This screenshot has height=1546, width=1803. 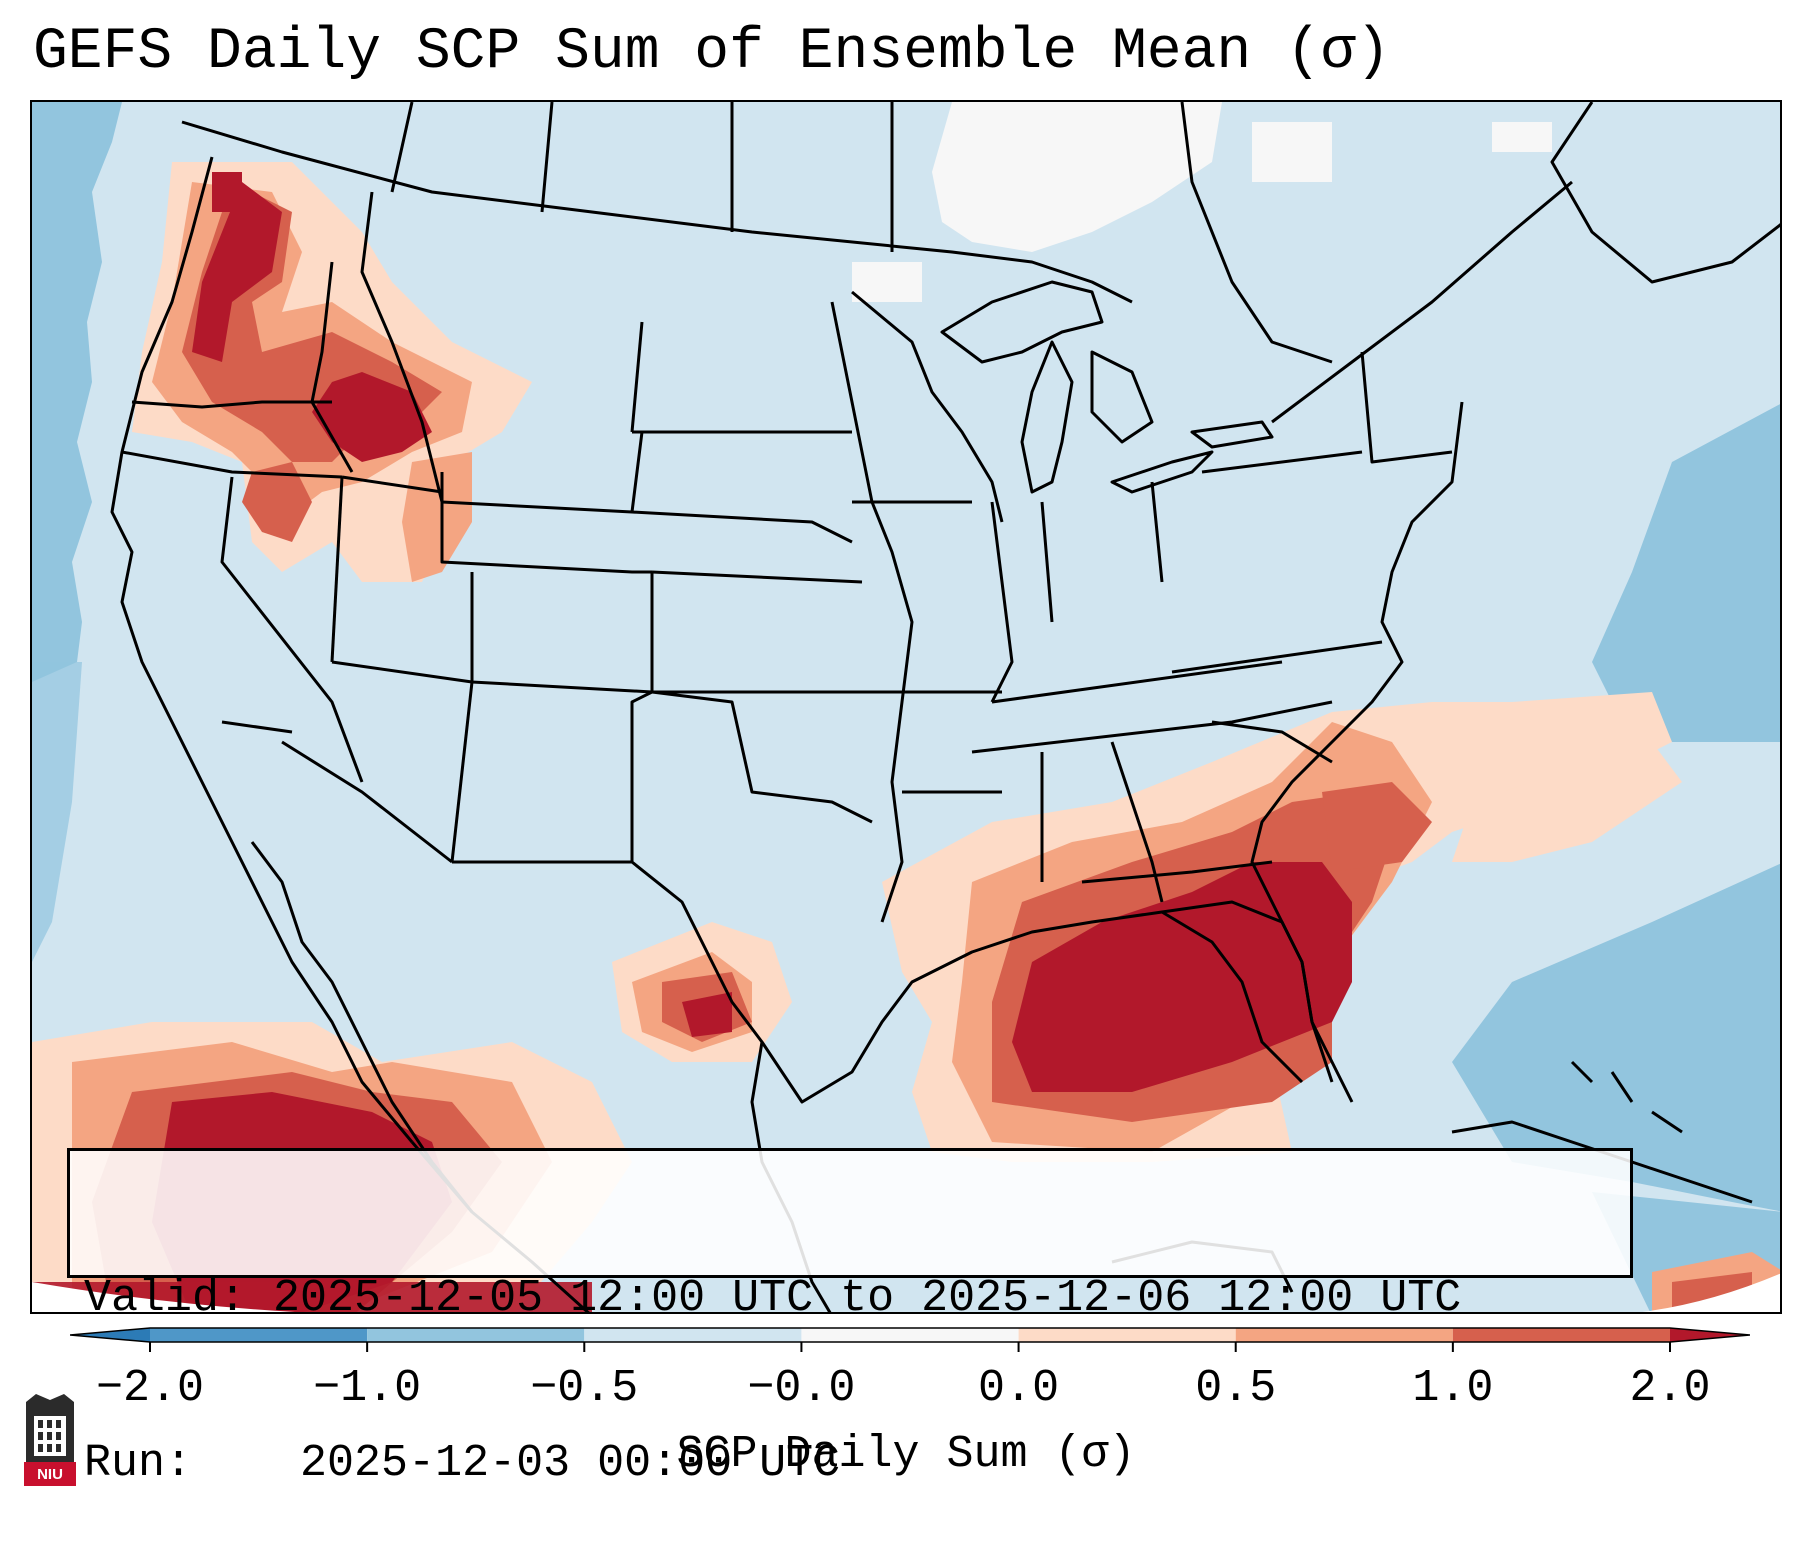 I want to click on colorbar-tick-label: −0.0, so click(x=801, y=1388).